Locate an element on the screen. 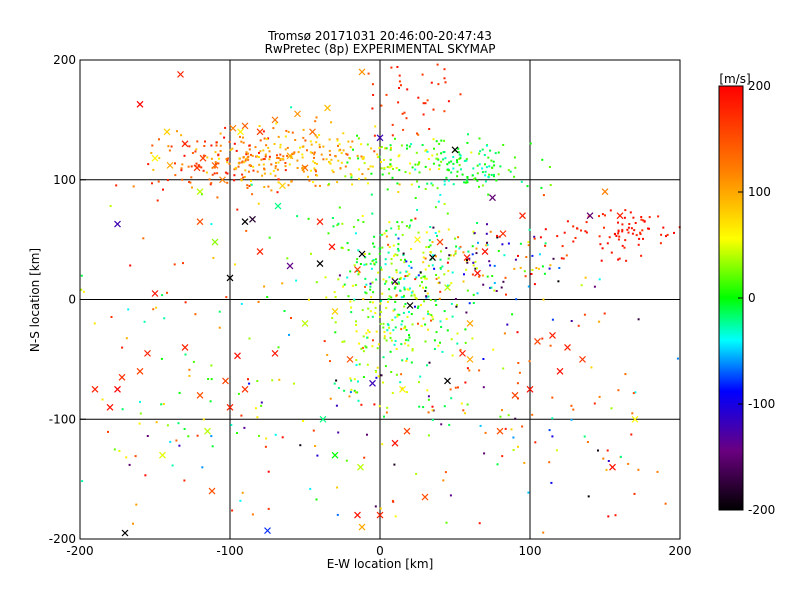  chart-subtitle: RwPretec (8p) EXPERIMENTAL SKYMAP is located at coordinates (380, 49).